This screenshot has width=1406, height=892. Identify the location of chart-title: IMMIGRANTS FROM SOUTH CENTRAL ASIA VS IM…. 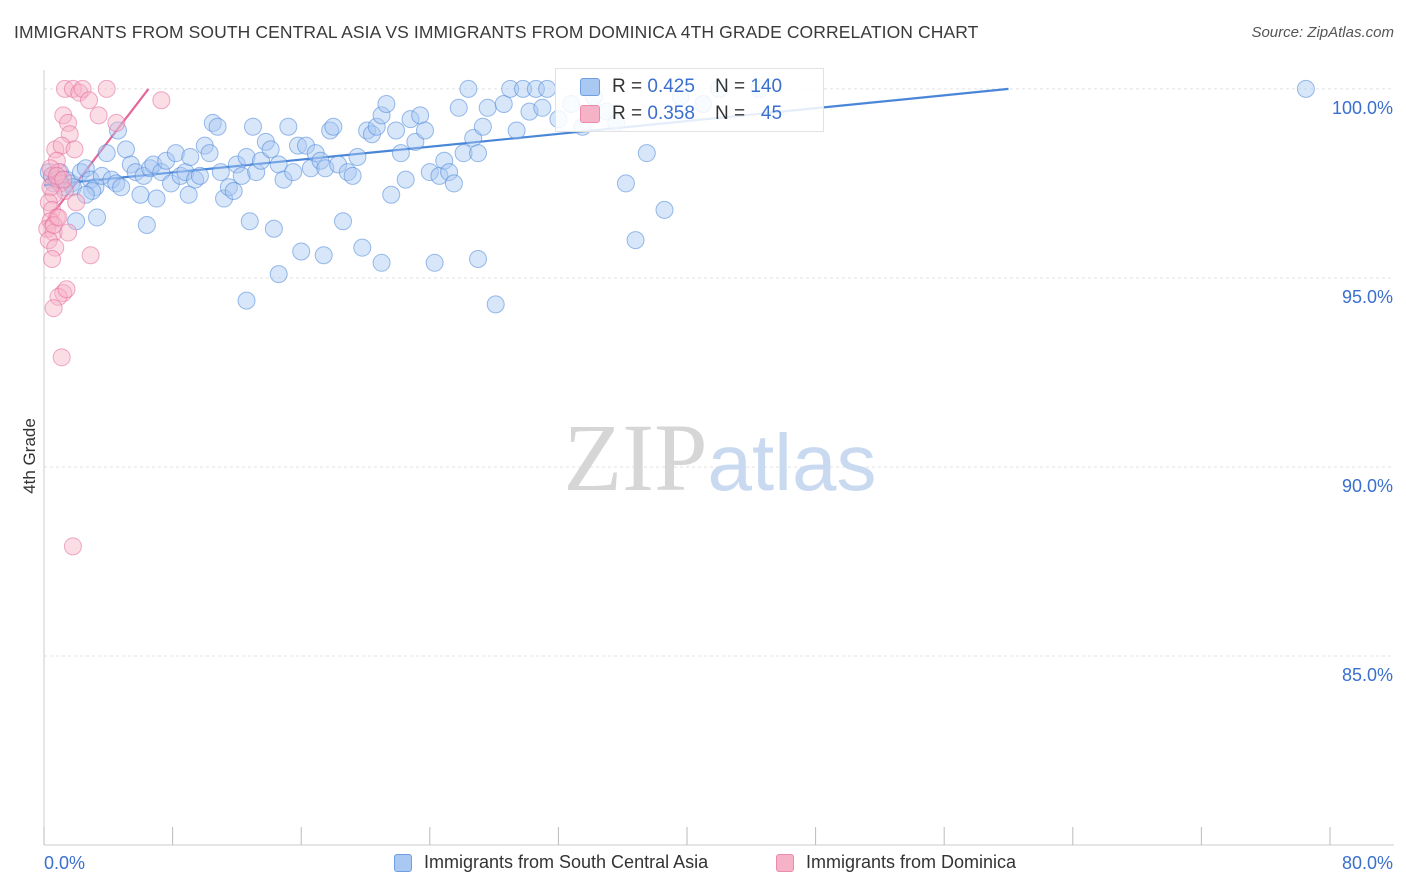
(496, 32).